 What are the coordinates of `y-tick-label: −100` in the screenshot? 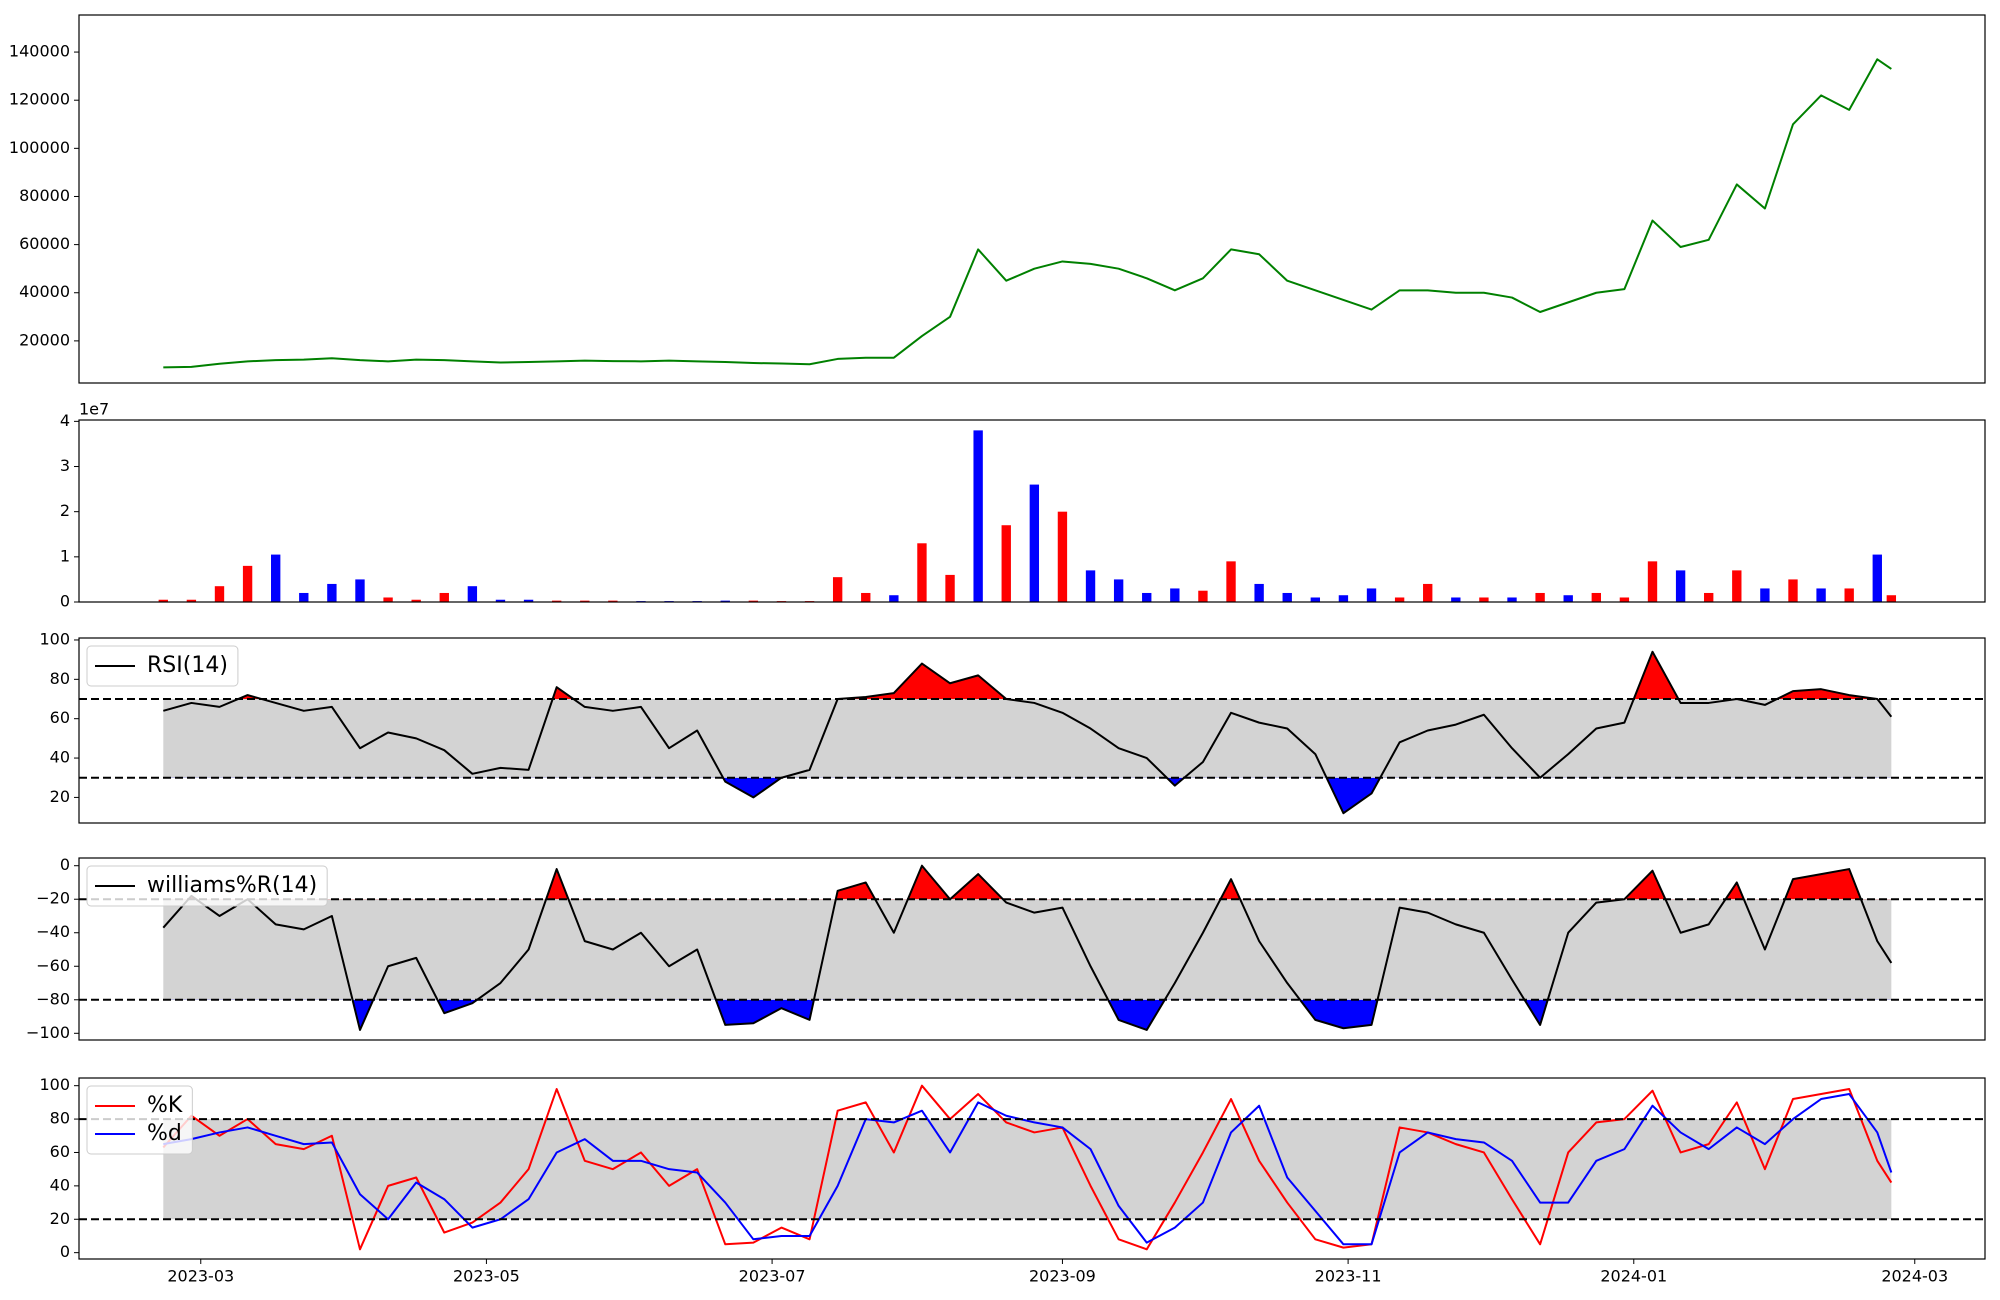 It's located at (48, 1032).